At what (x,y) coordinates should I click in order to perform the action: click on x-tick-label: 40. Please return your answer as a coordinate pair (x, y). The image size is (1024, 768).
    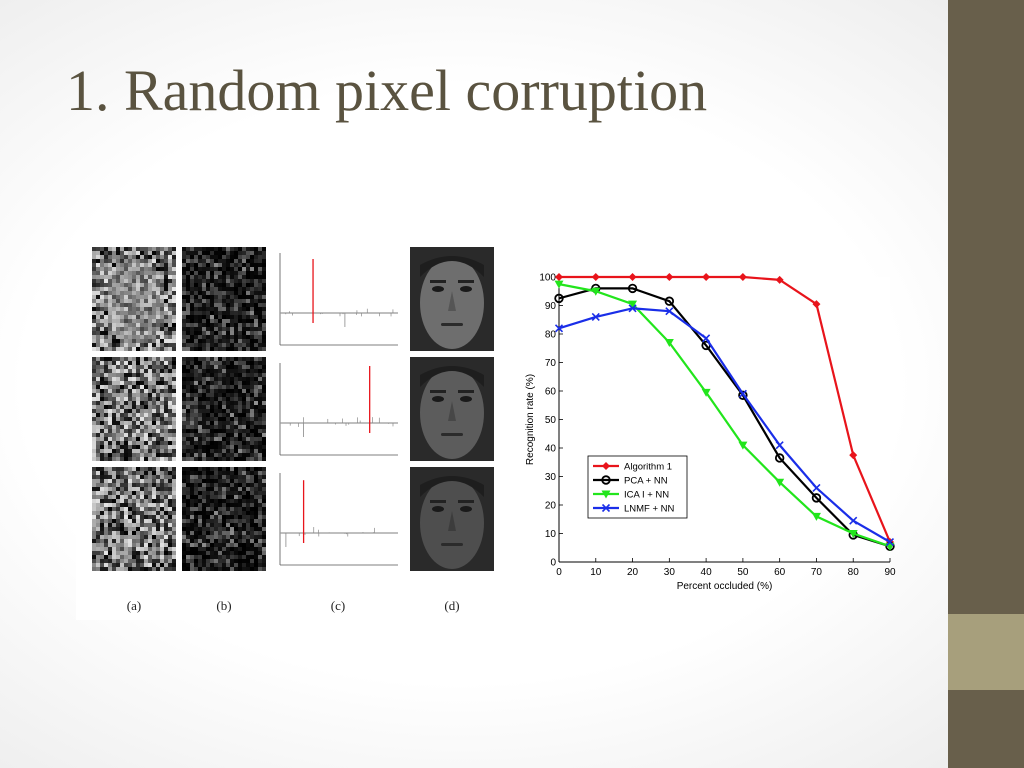
    Looking at the image, I should click on (707, 572).